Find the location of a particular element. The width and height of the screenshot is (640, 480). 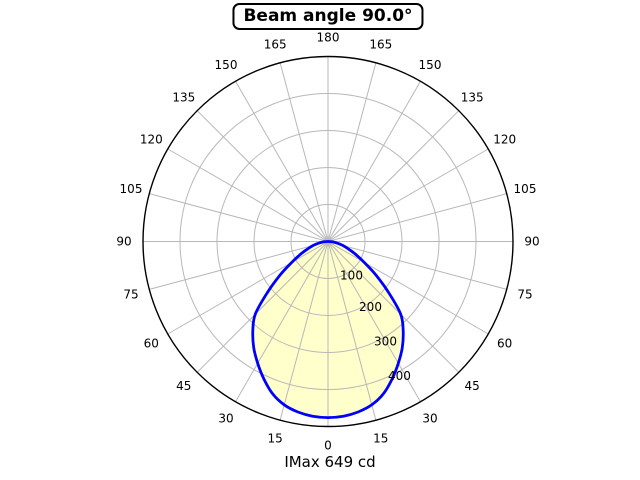

r-tick-label: 400 is located at coordinates (399, 376).